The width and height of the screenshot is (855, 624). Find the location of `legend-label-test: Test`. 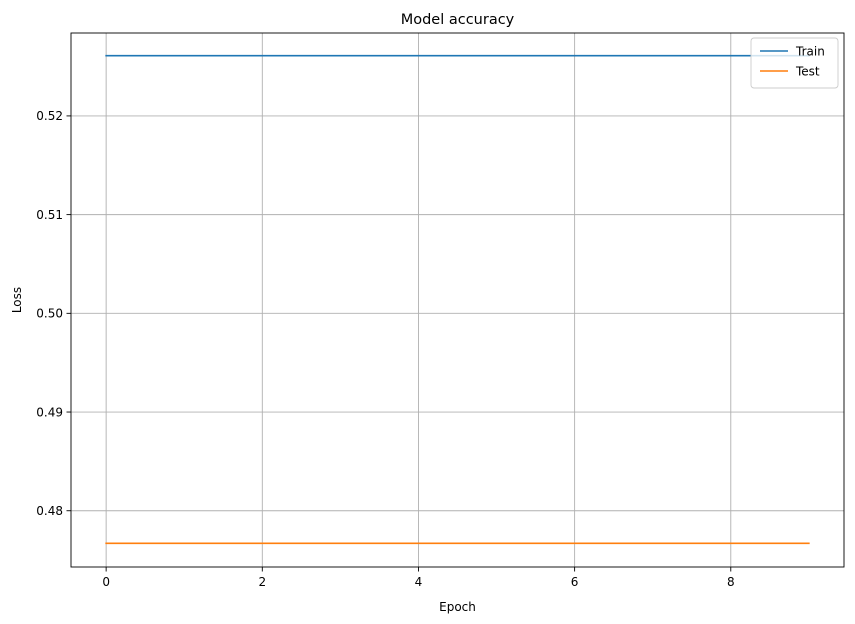

legend-label-test: Test is located at coordinates (807, 71).